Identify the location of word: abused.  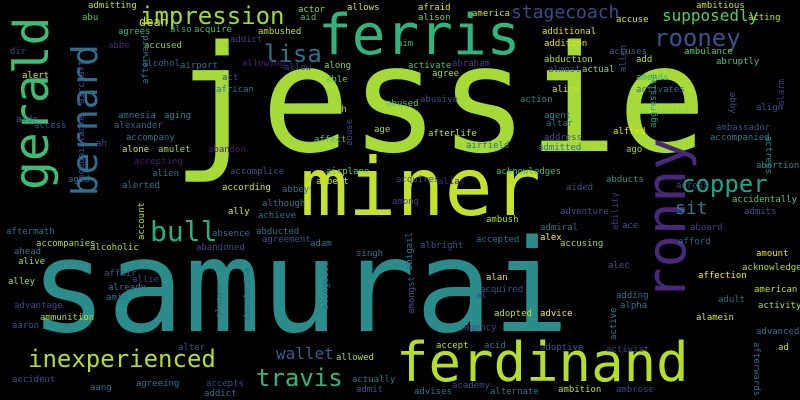
(402, 104).